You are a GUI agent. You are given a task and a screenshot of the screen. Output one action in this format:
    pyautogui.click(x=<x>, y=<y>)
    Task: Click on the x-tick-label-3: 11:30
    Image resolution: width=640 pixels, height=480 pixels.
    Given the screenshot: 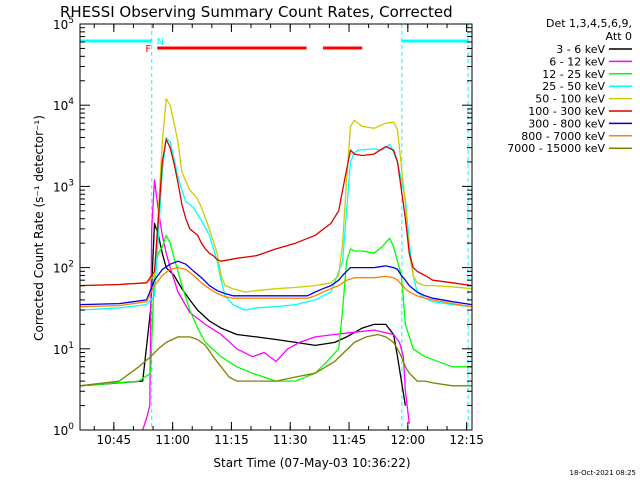 What is the action you would take?
    pyautogui.click(x=290, y=440)
    